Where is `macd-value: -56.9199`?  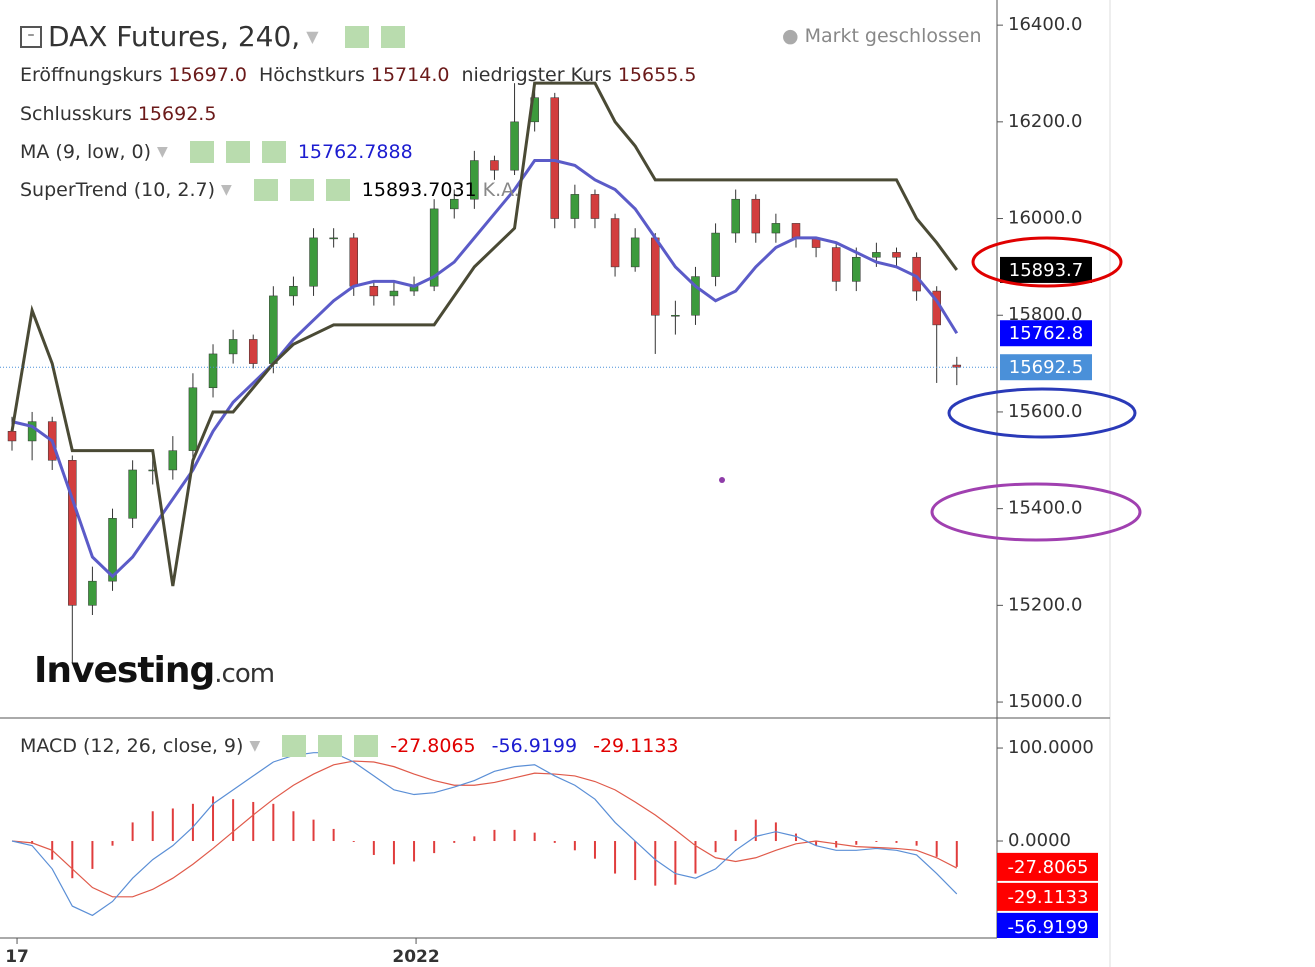
macd-value: -56.9199 is located at coordinates (534, 746).